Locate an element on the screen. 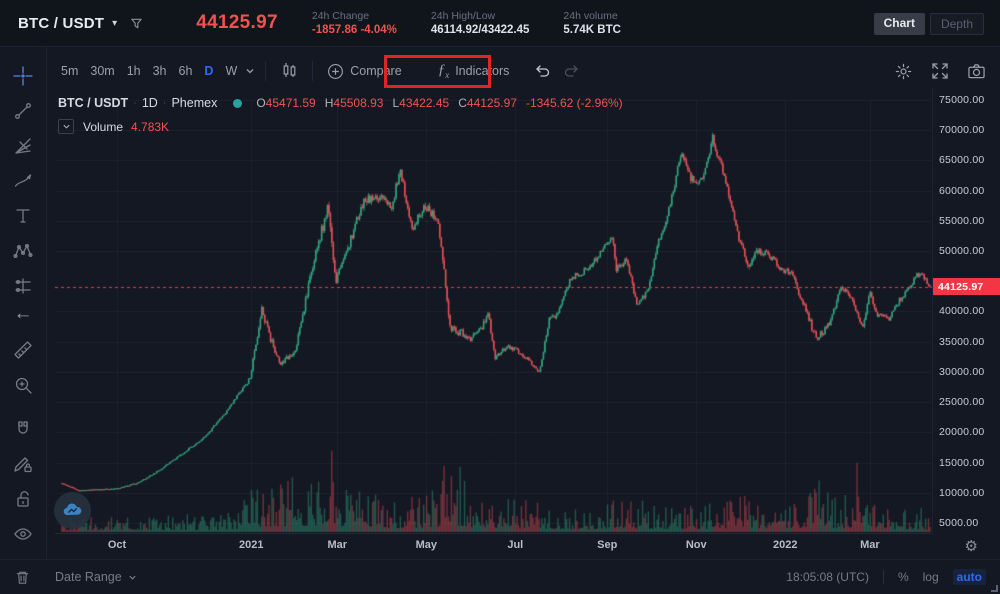  time-tick-label: May is located at coordinates (426, 545).